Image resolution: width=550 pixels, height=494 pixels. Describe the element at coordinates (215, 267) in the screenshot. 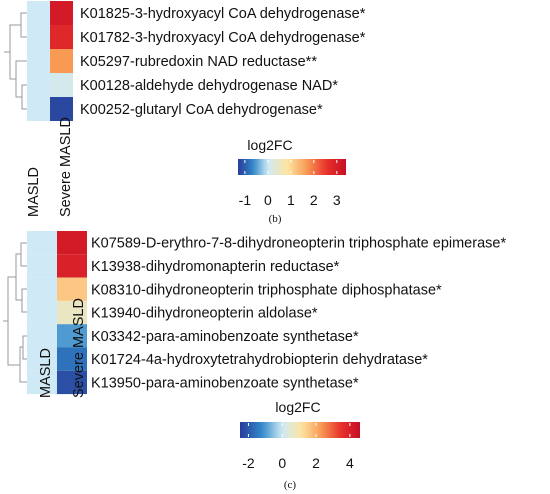

I see `heatmap-c-row-label: K13938-dihydromonapterin reductase*` at that location.